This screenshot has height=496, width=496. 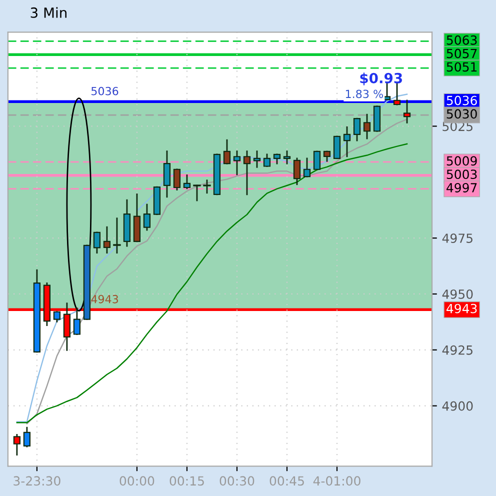 What do you see at coordinates (457, 350) in the screenshot?
I see `y-tick-label: 4925` at bounding box center [457, 350].